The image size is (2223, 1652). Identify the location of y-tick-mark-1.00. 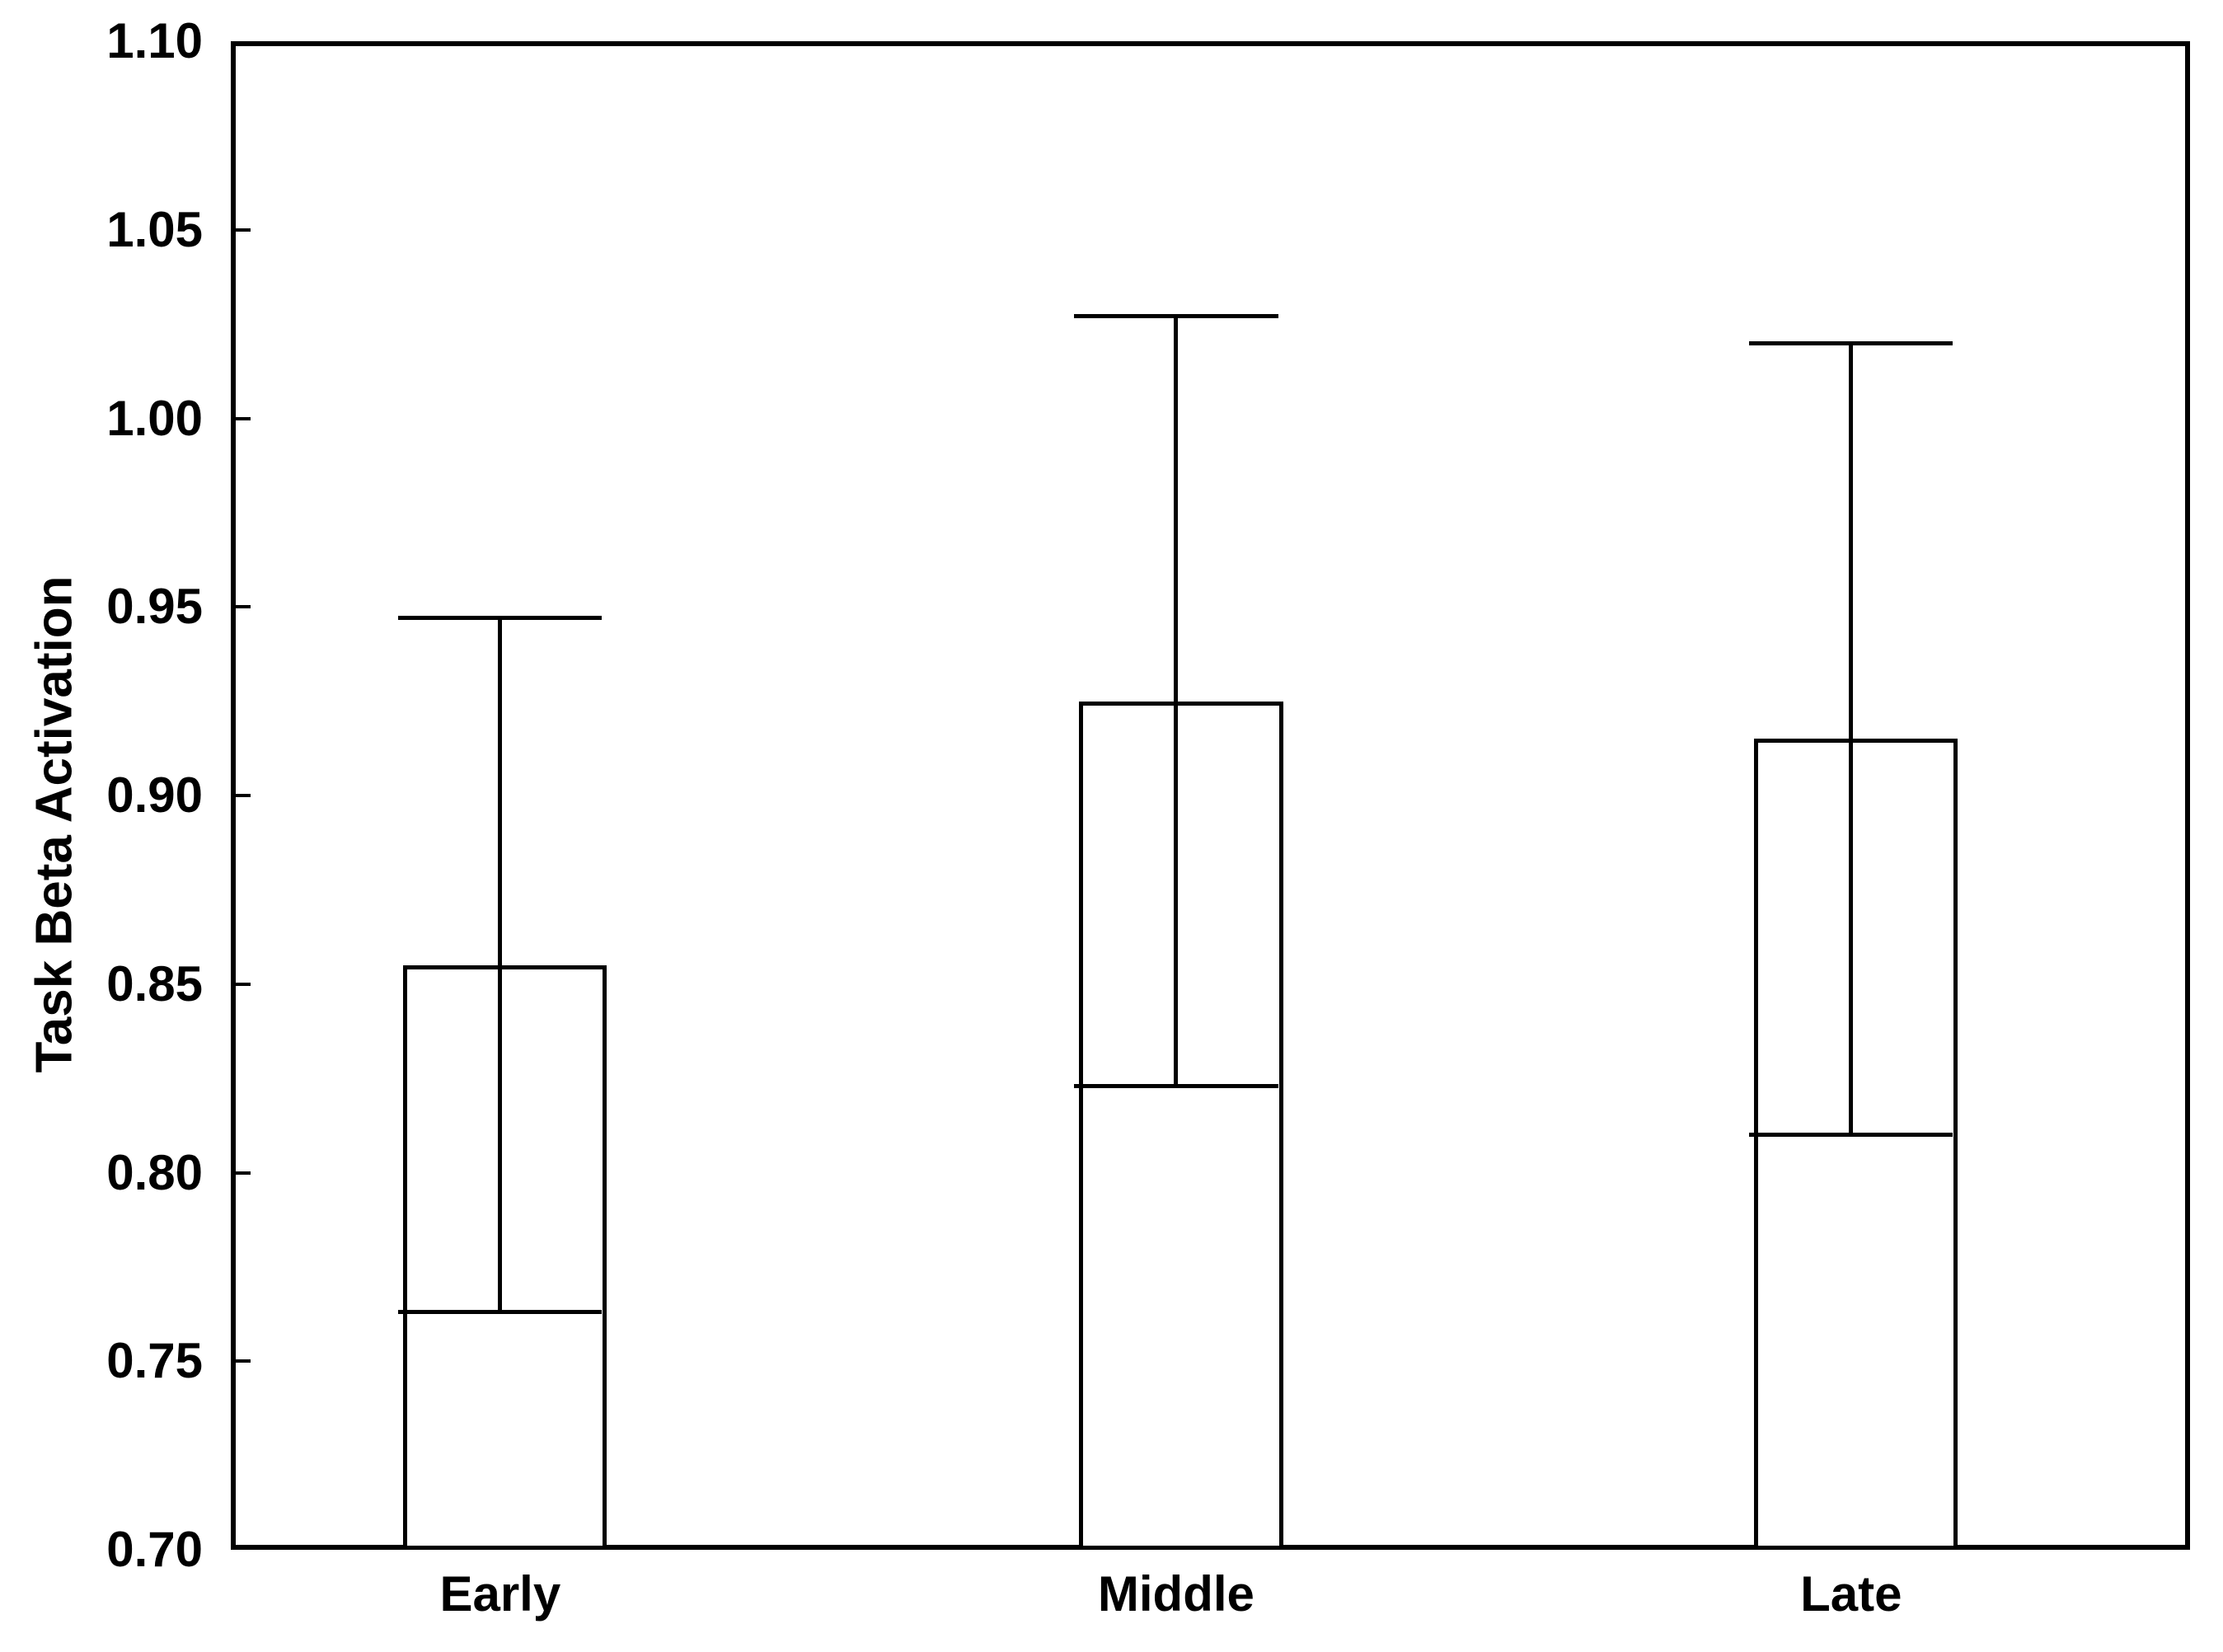
(243, 418).